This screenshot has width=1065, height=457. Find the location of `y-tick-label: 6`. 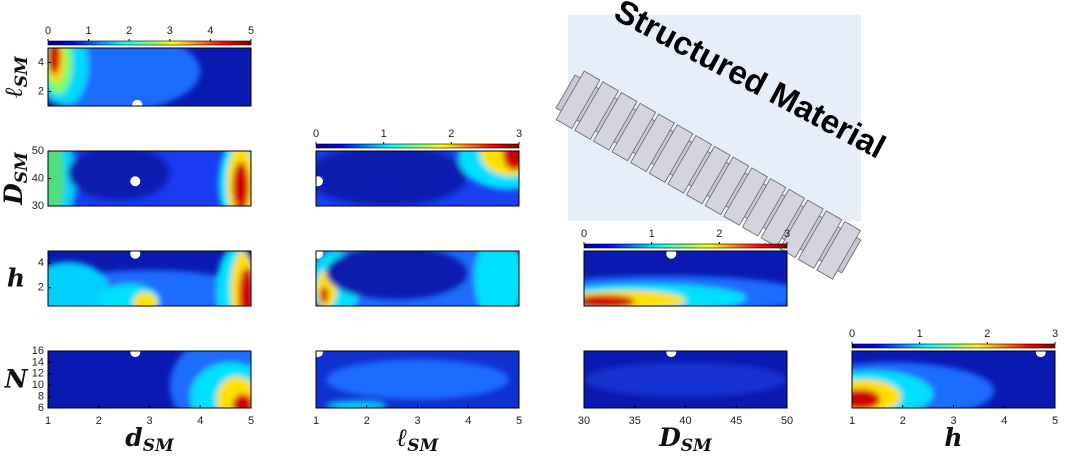

y-tick-label: 6 is located at coordinates (41, 408).